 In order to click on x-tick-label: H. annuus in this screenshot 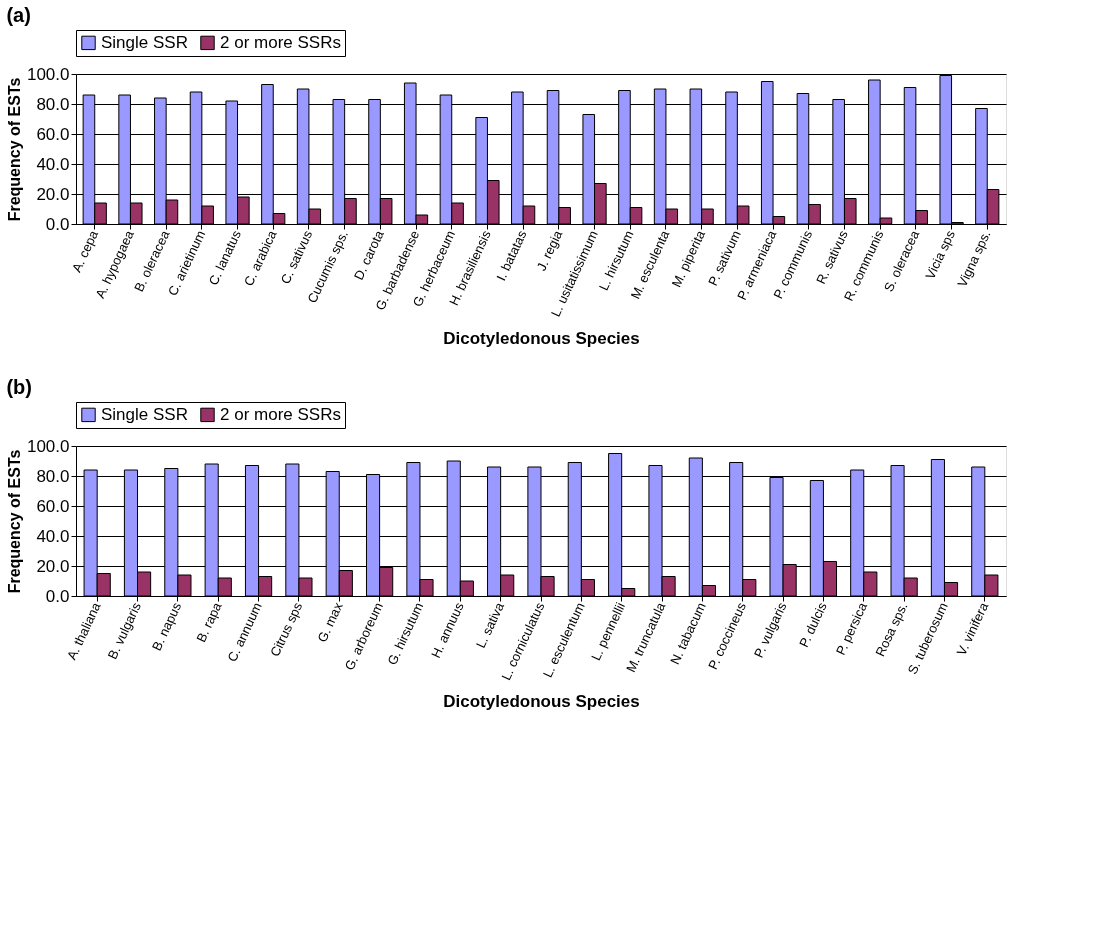, I will do `click(447, 630)`.